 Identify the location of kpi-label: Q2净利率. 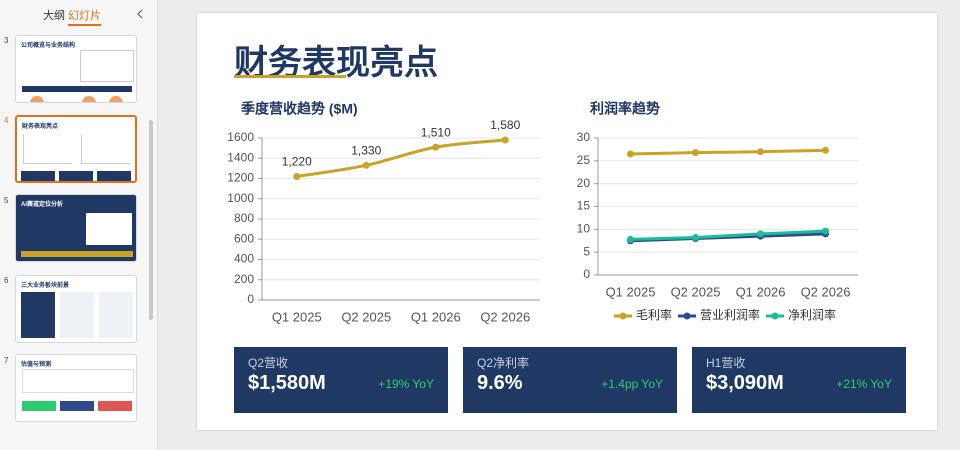
(503, 363).